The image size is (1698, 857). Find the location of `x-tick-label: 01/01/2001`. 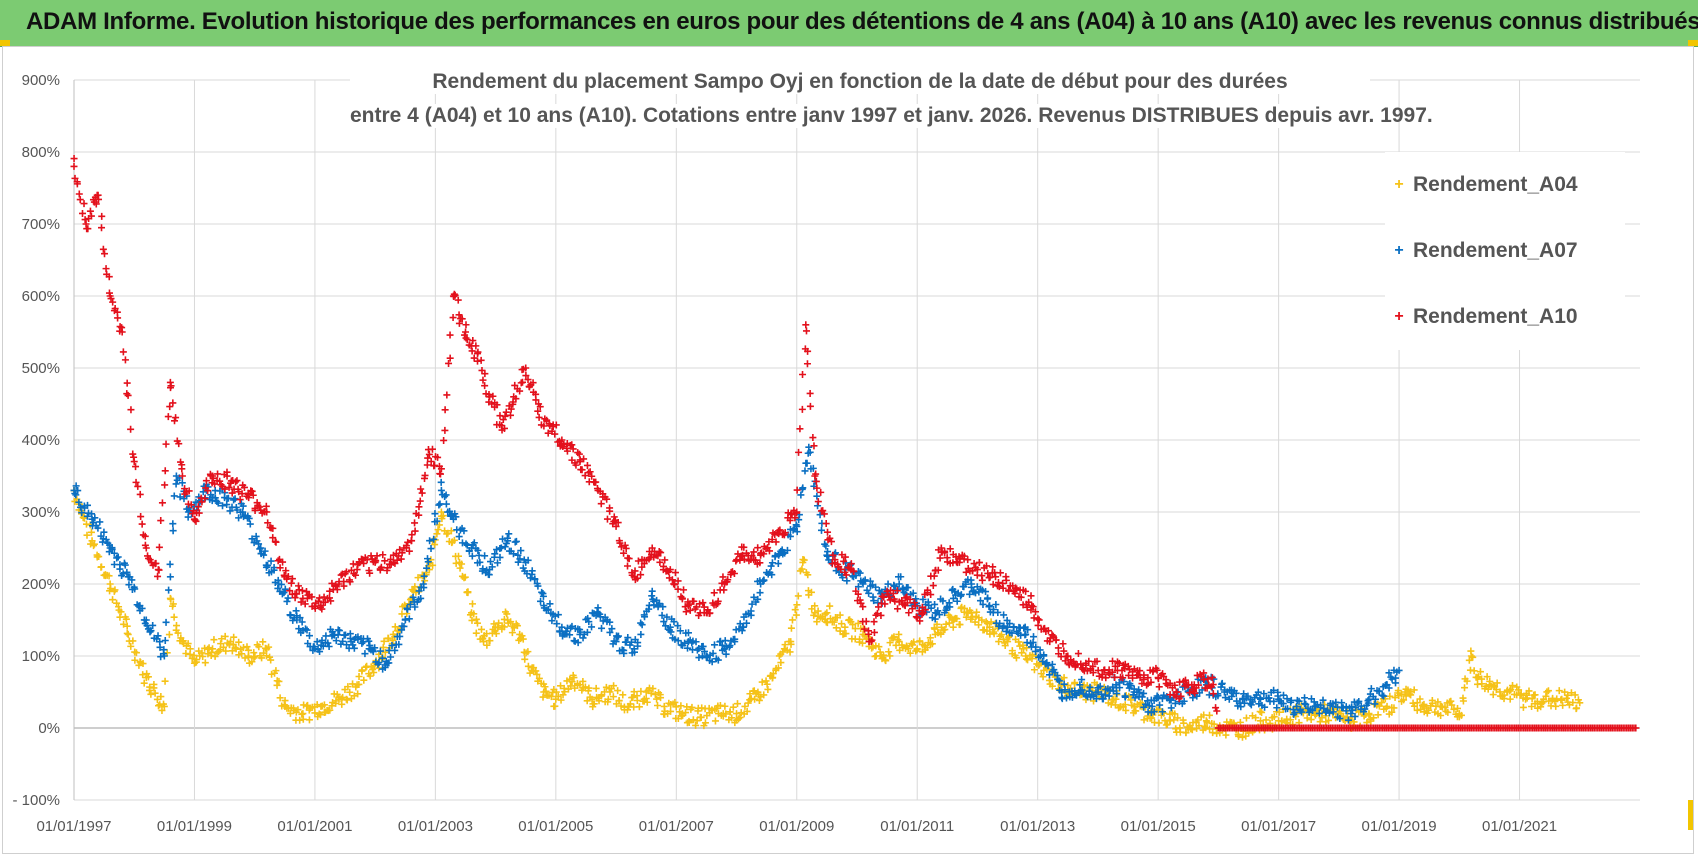

x-tick-label: 01/01/2001 is located at coordinates (314, 826).